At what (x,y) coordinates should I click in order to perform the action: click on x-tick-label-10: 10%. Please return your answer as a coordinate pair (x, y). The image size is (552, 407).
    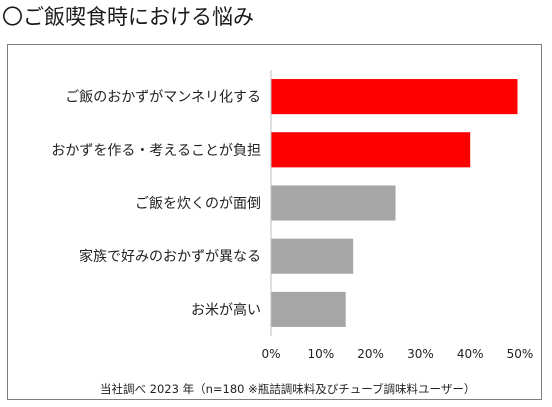
    Looking at the image, I should click on (320, 354).